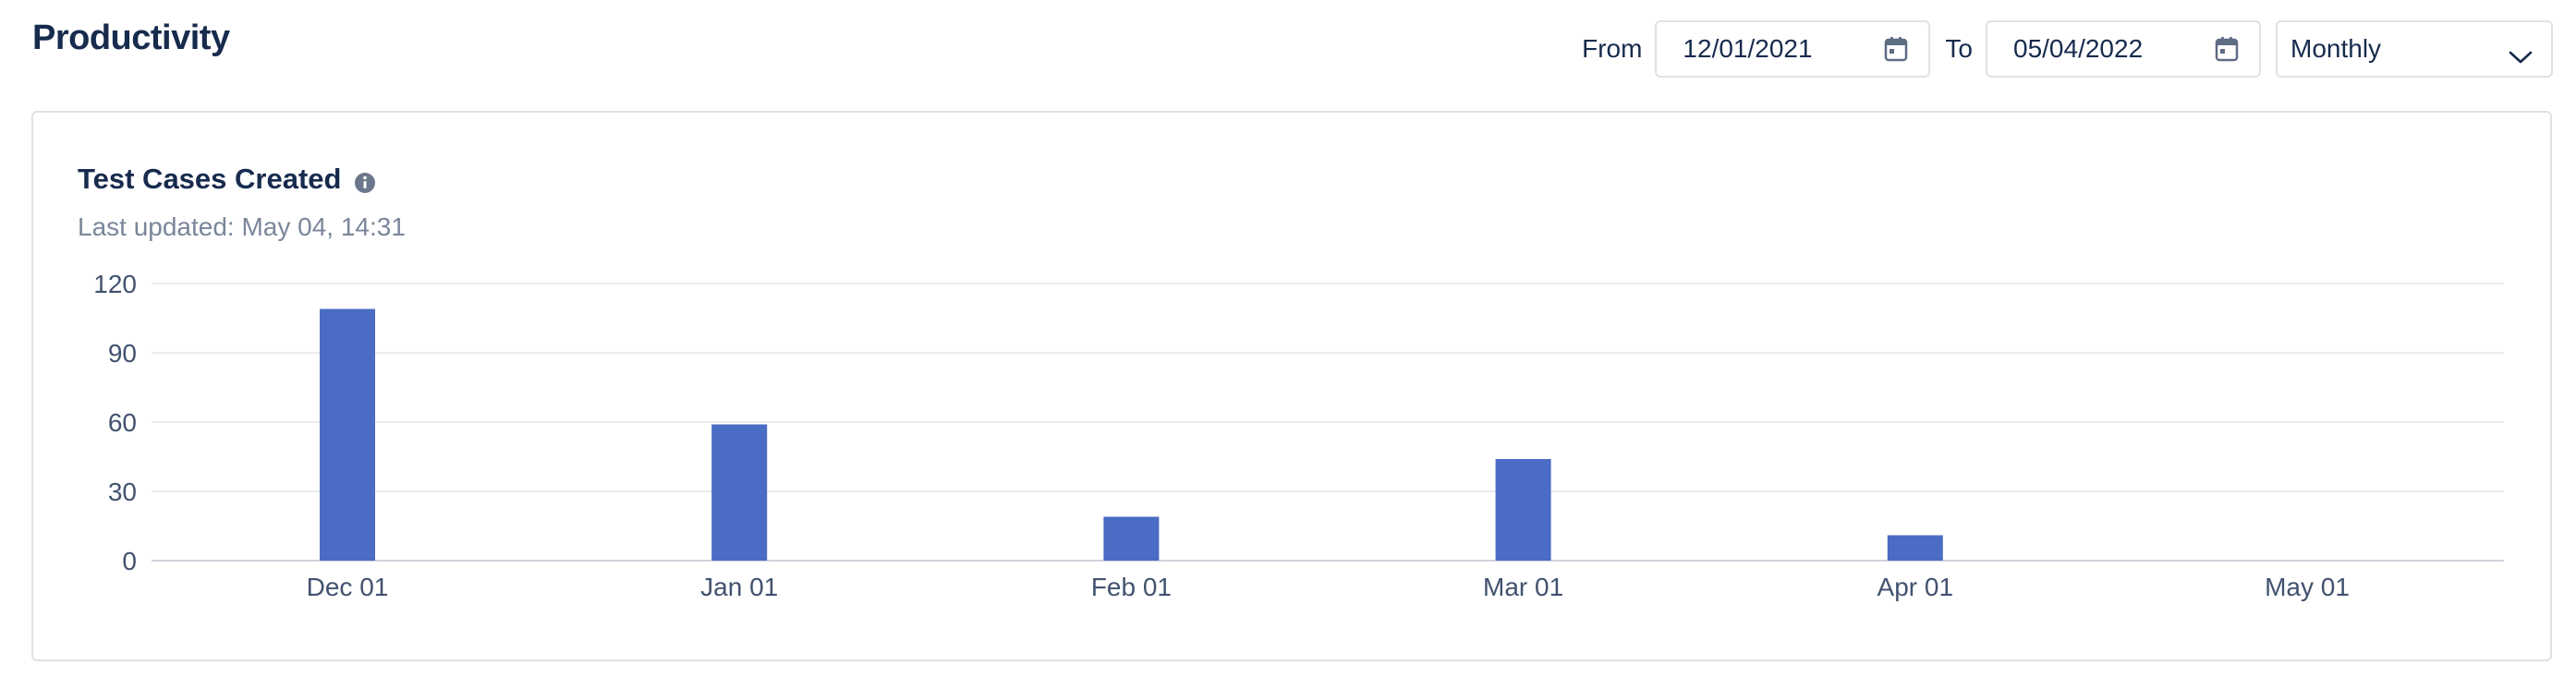  What do you see at coordinates (2521, 53) in the screenshot?
I see `chevron-down-icon` at bounding box center [2521, 53].